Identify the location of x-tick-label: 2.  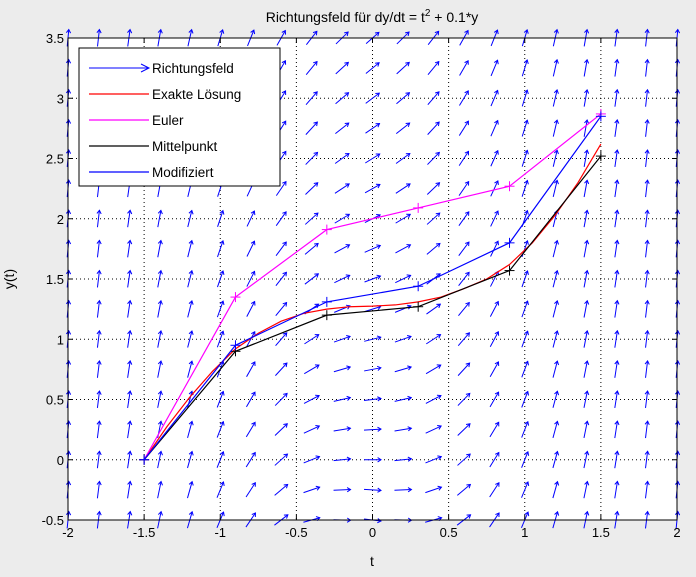
(676, 532).